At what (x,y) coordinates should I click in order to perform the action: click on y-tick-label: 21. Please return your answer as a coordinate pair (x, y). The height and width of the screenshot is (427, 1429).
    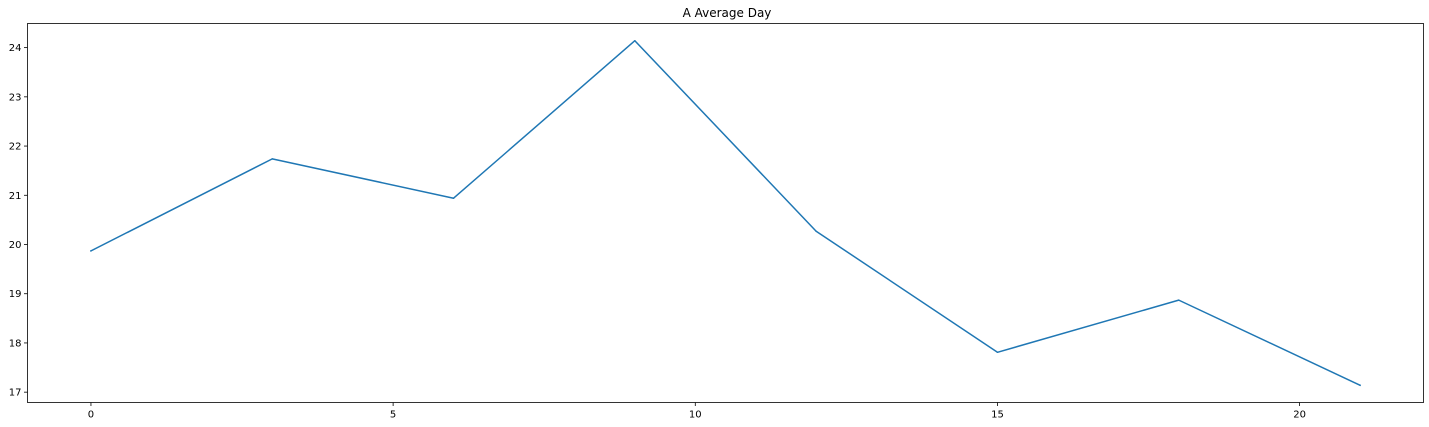
    Looking at the image, I should click on (15, 196).